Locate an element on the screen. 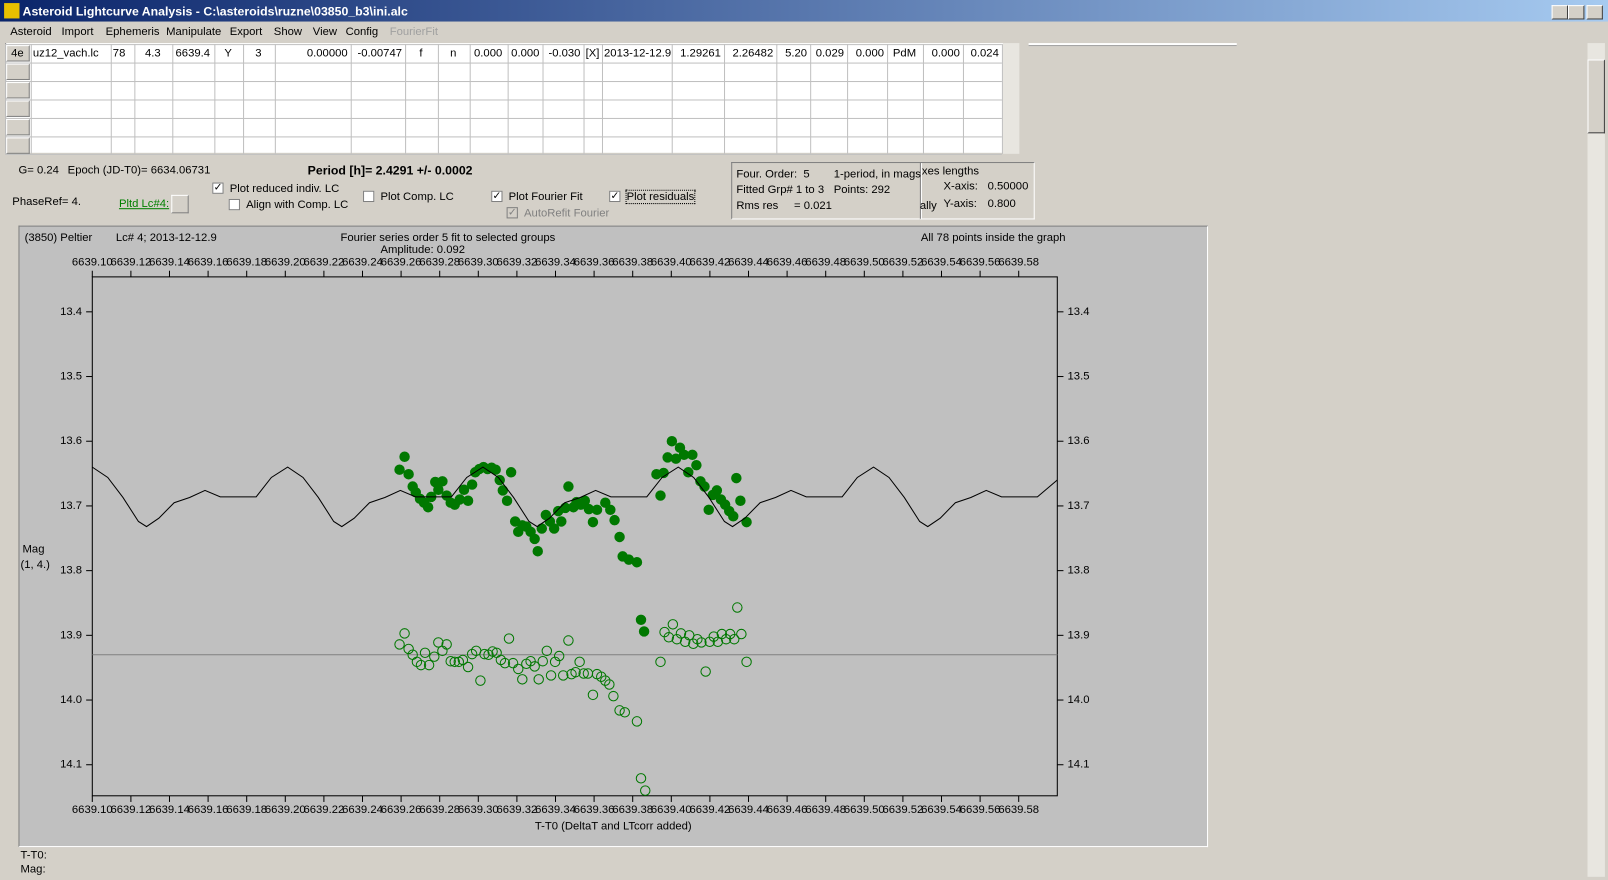  x-tick-label: 6639.50 is located at coordinates (864, 810).